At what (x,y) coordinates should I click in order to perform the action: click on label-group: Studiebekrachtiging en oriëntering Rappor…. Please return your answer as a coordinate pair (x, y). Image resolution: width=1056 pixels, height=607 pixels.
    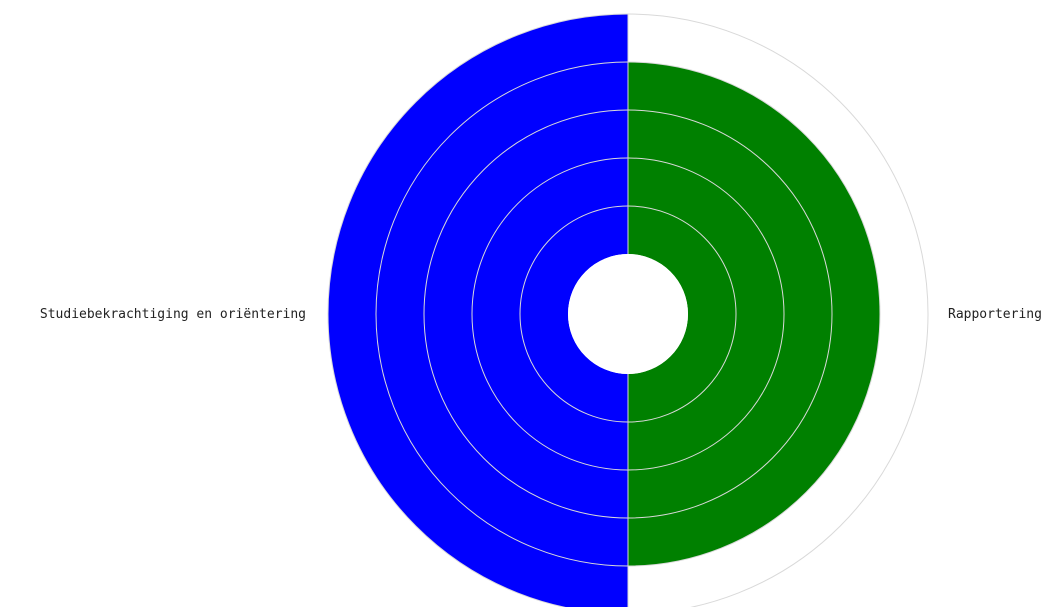
    Looking at the image, I should click on (541, 314).